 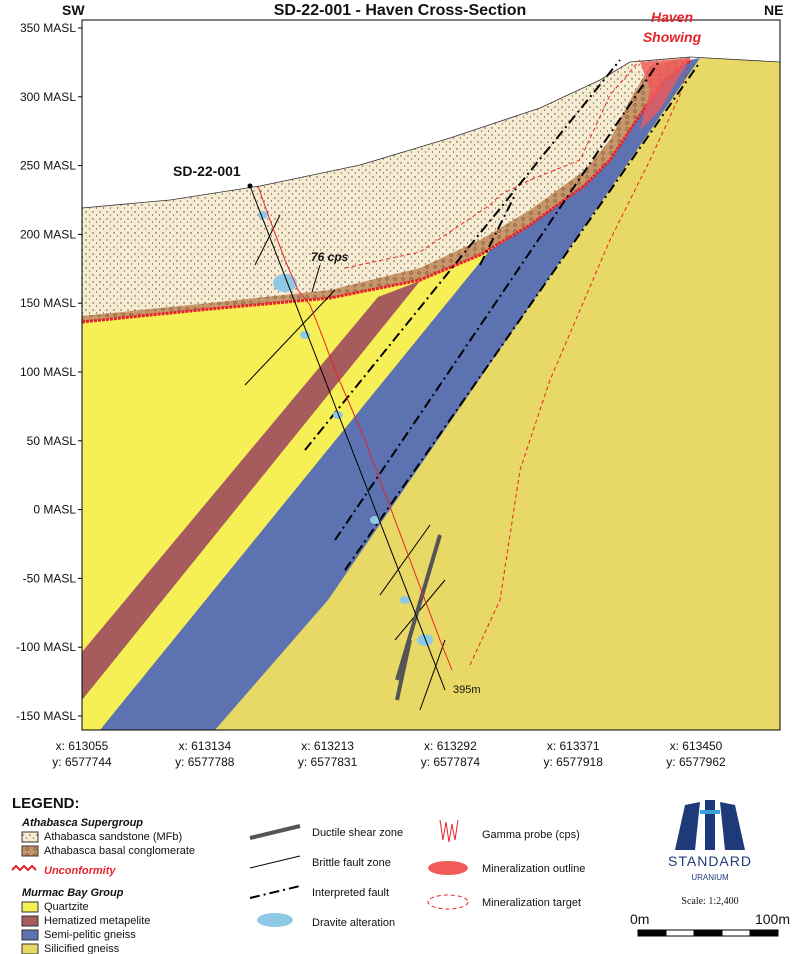 What do you see at coordinates (205, 762) in the screenshot?
I see `coord-y: y: 6577788` at bounding box center [205, 762].